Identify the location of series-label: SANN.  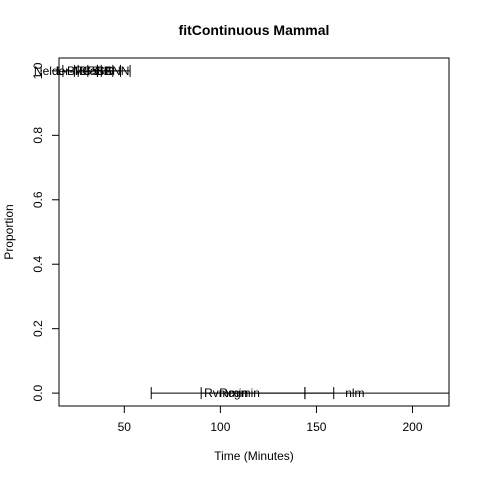
(112, 71).